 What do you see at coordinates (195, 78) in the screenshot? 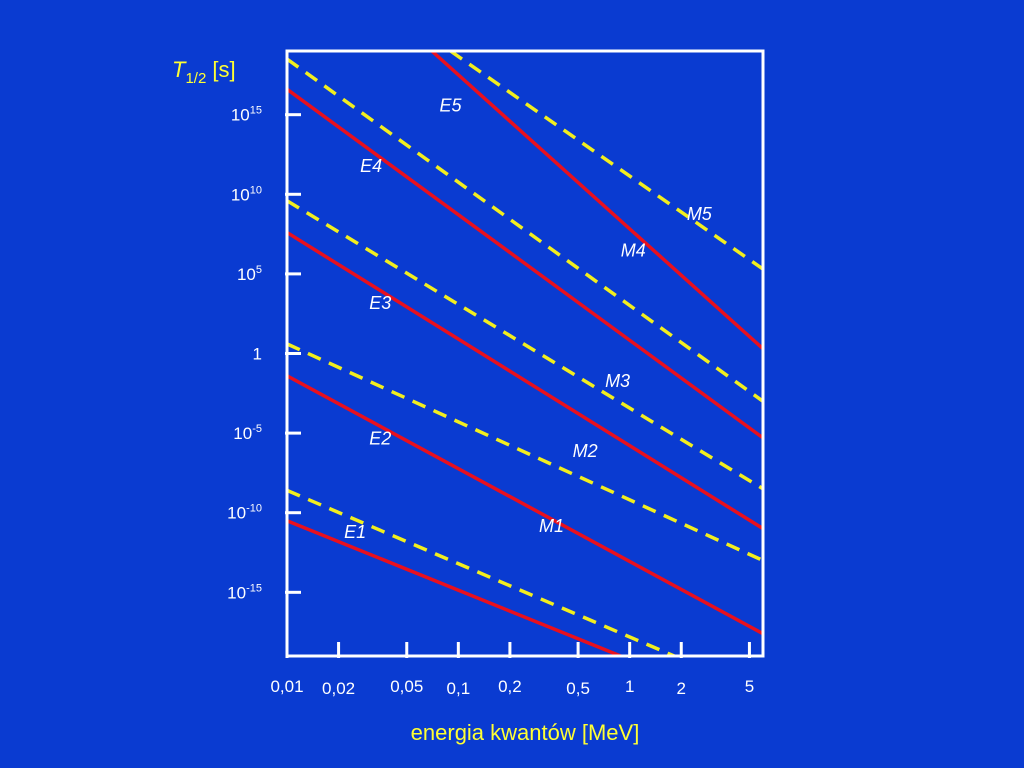
I see `y-axis-subscript: 1/2` at bounding box center [195, 78].